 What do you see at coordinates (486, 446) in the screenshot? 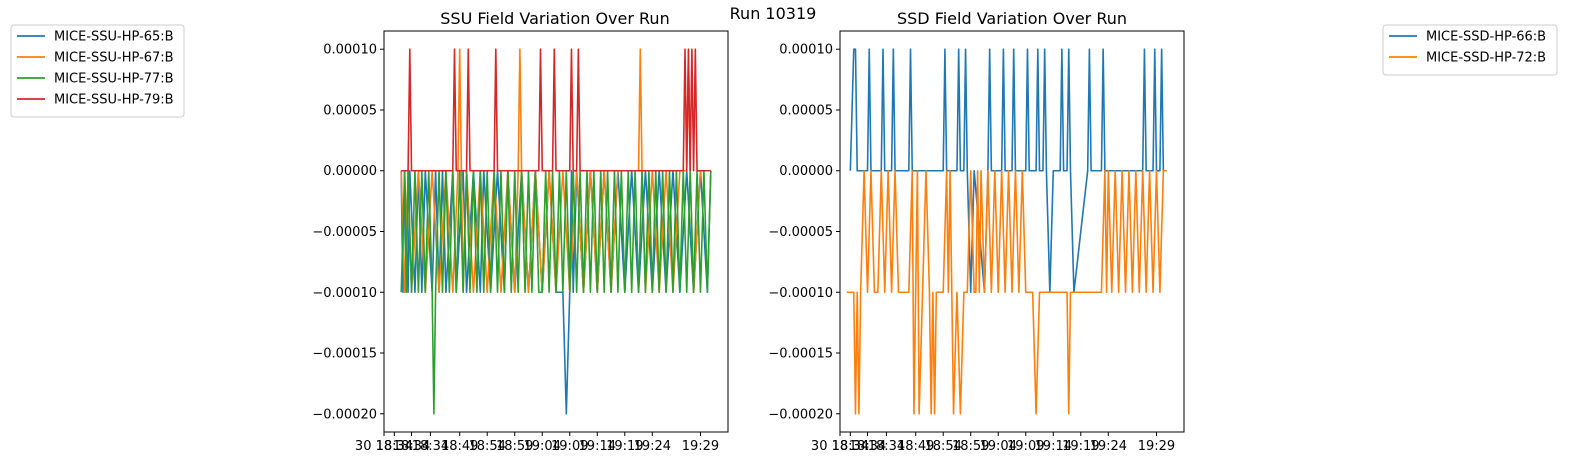
I see `ssu-xtick-label: 18:54` at bounding box center [486, 446].